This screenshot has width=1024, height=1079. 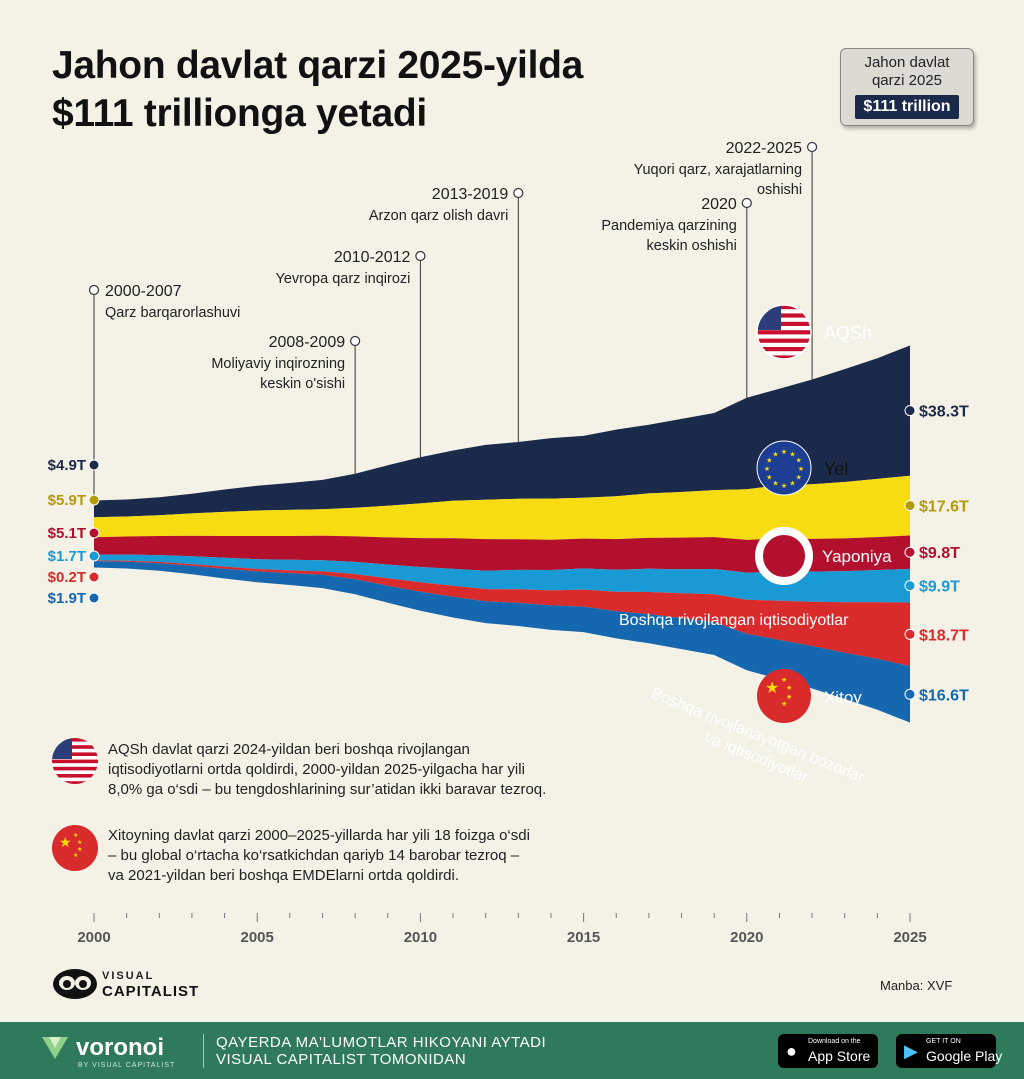 I want to click on app-store-button: ● Download on the App Store, so click(x=828, y=1051).